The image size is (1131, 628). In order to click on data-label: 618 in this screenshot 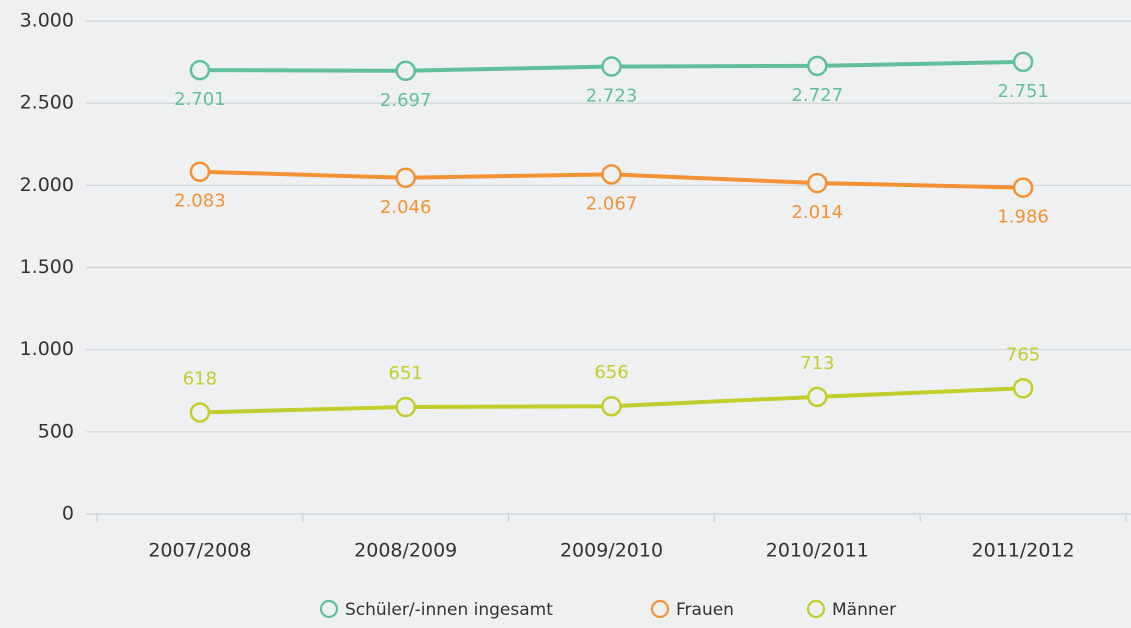, I will do `click(200, 378)`.